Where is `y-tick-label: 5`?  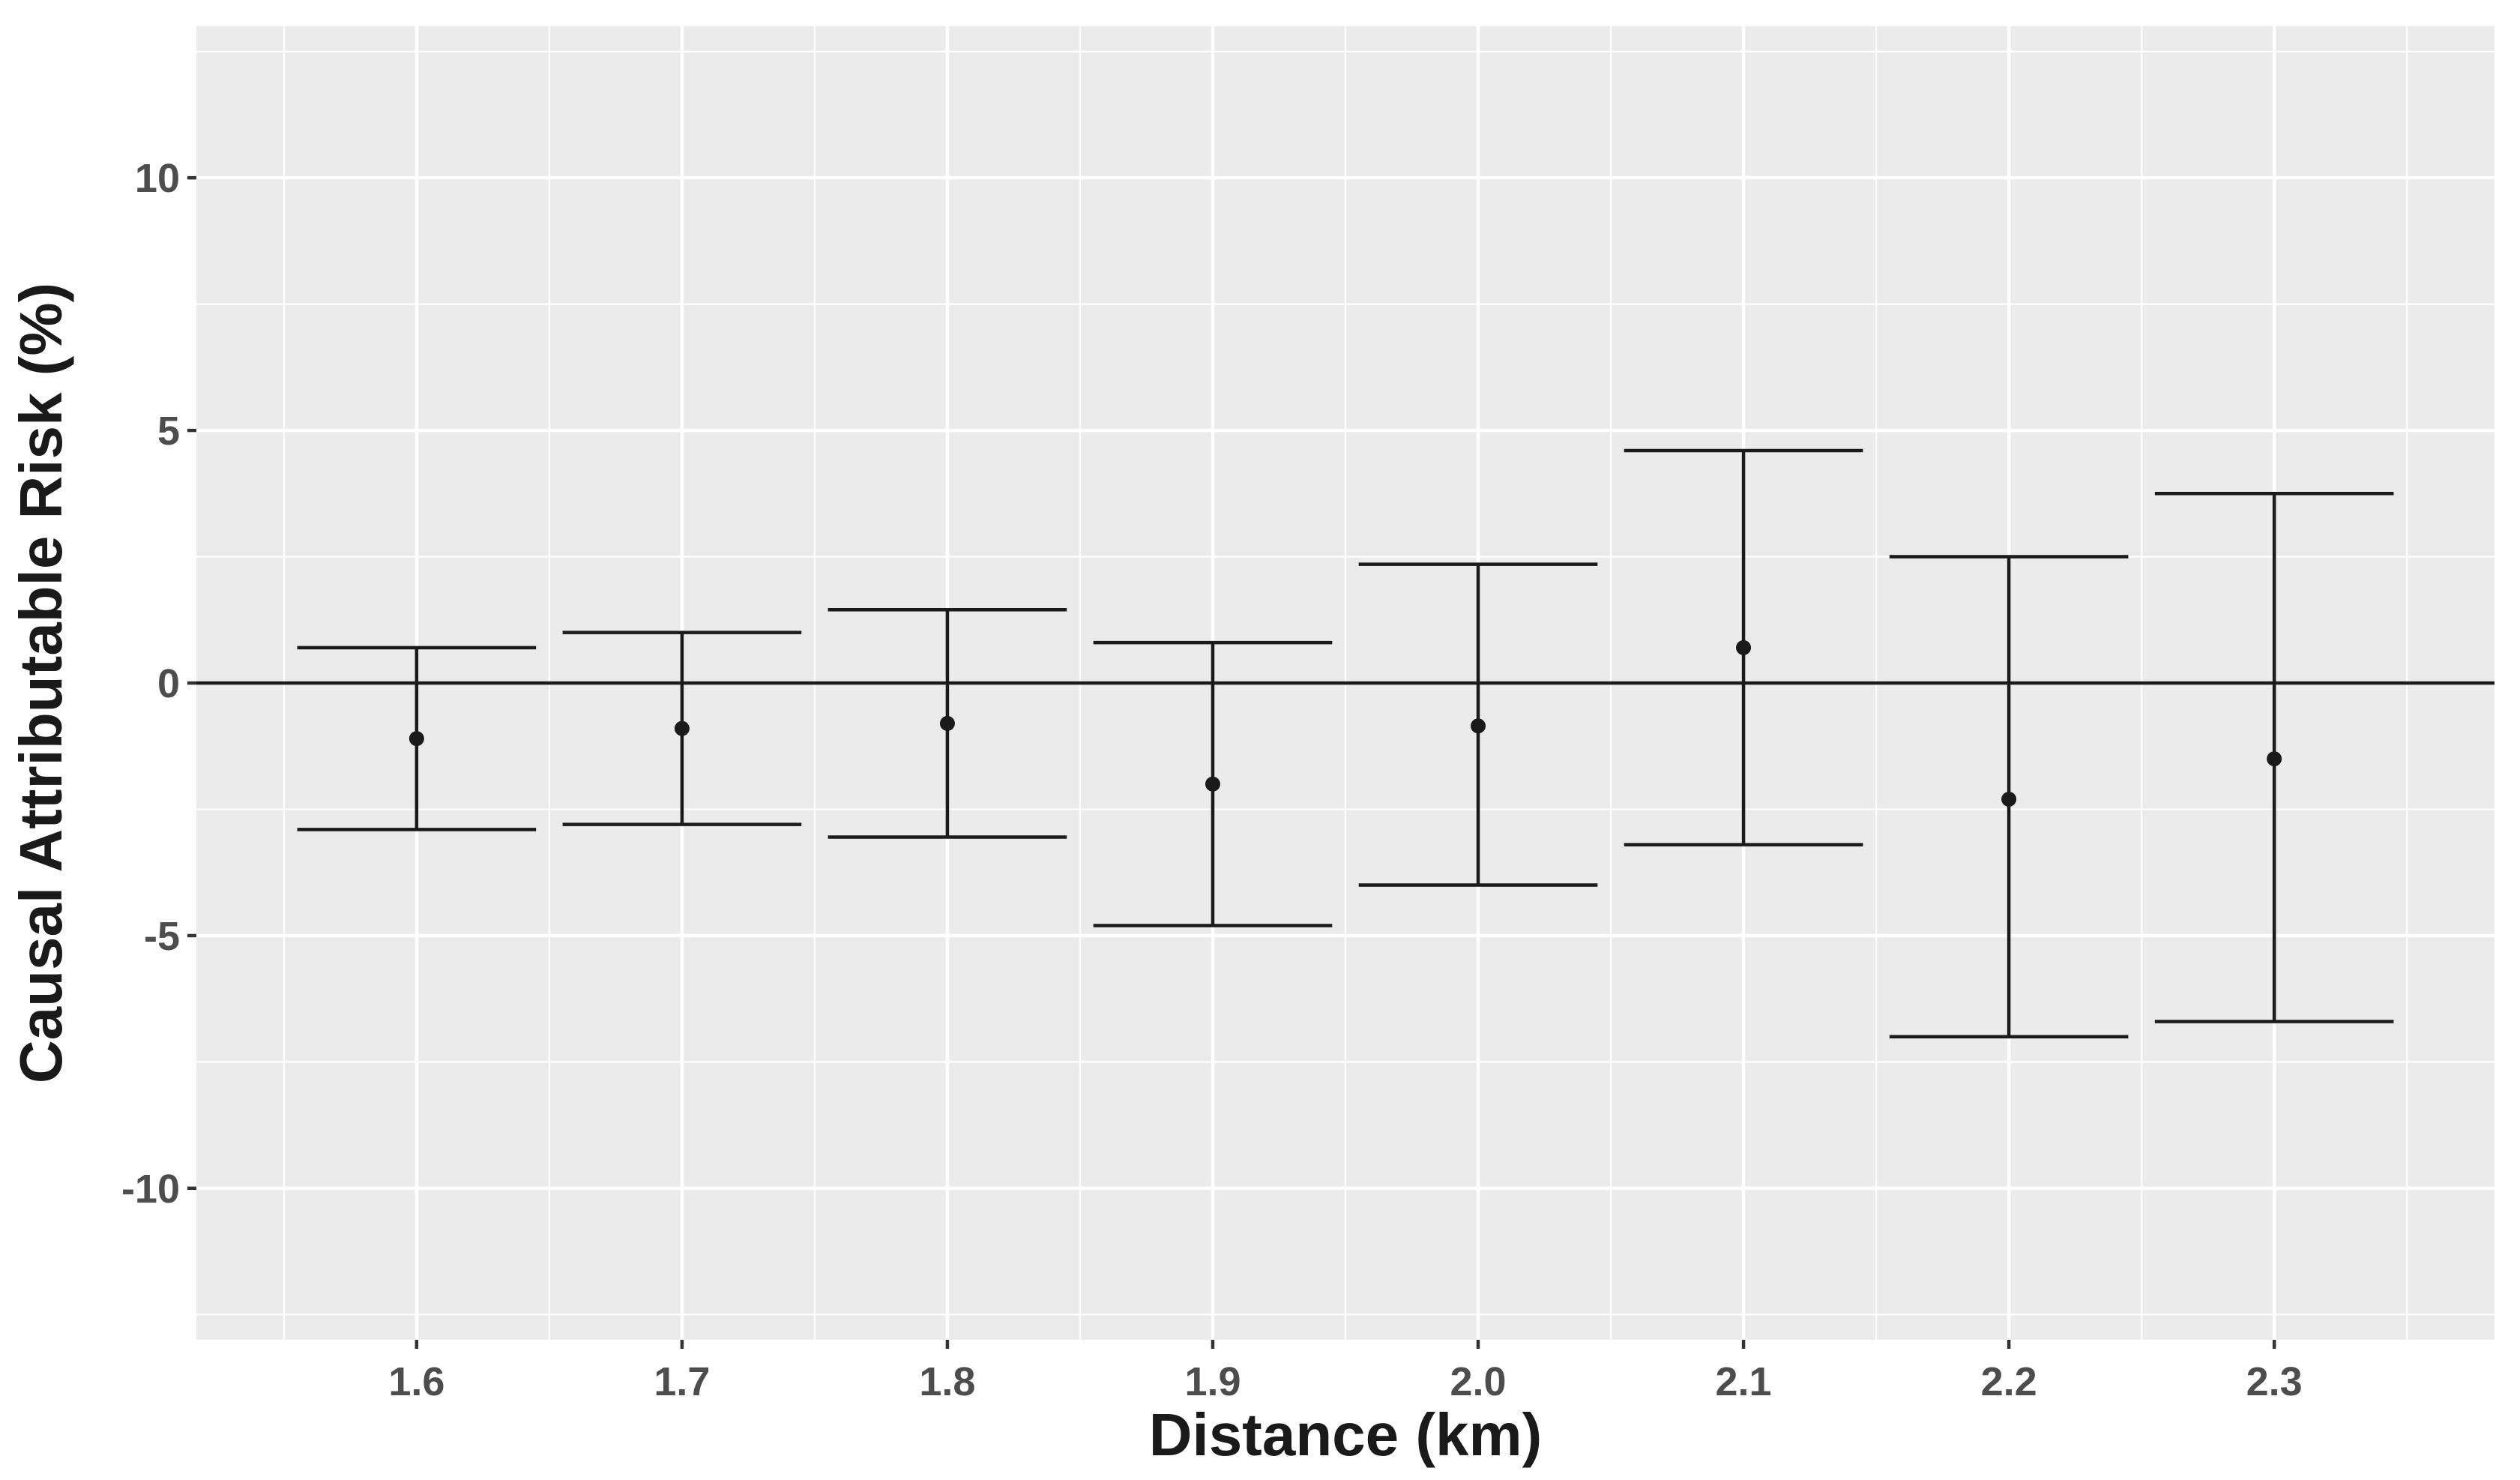
y-tick-label: 5 is located at coordinates (168, 431).